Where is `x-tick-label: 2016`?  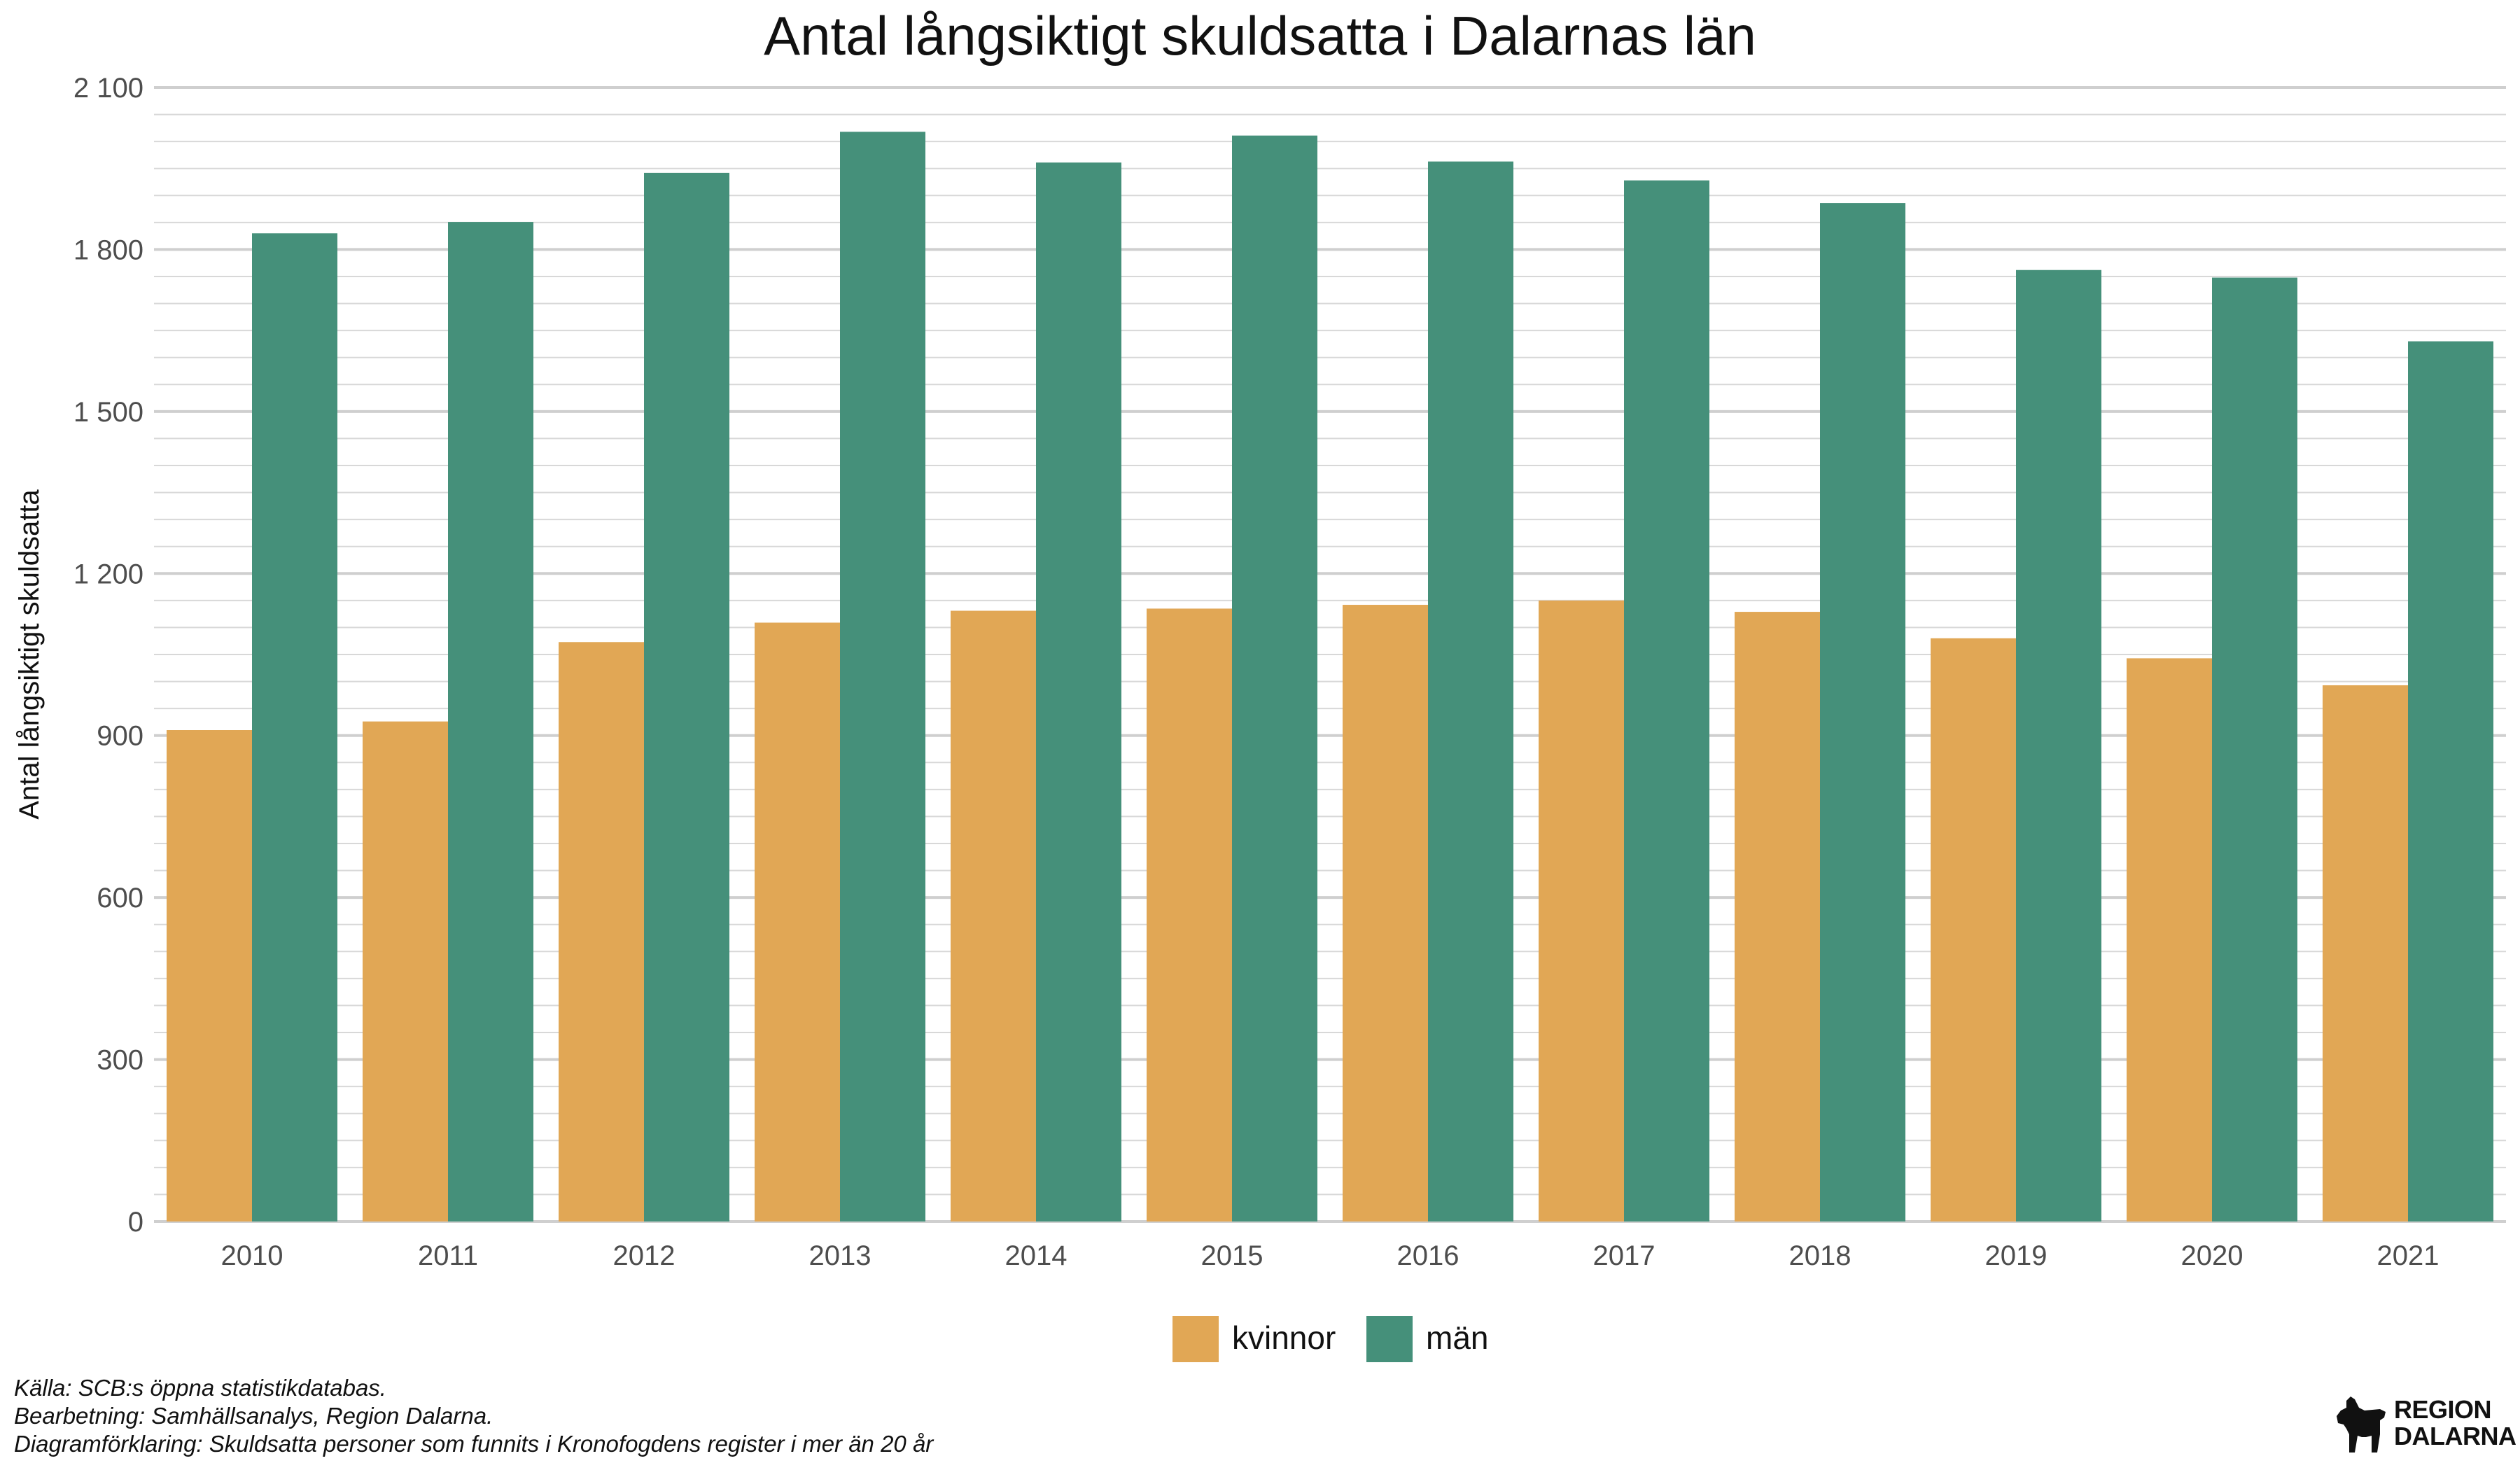 x-tick-label: 2016 is located at coordinates (1428, 1255).